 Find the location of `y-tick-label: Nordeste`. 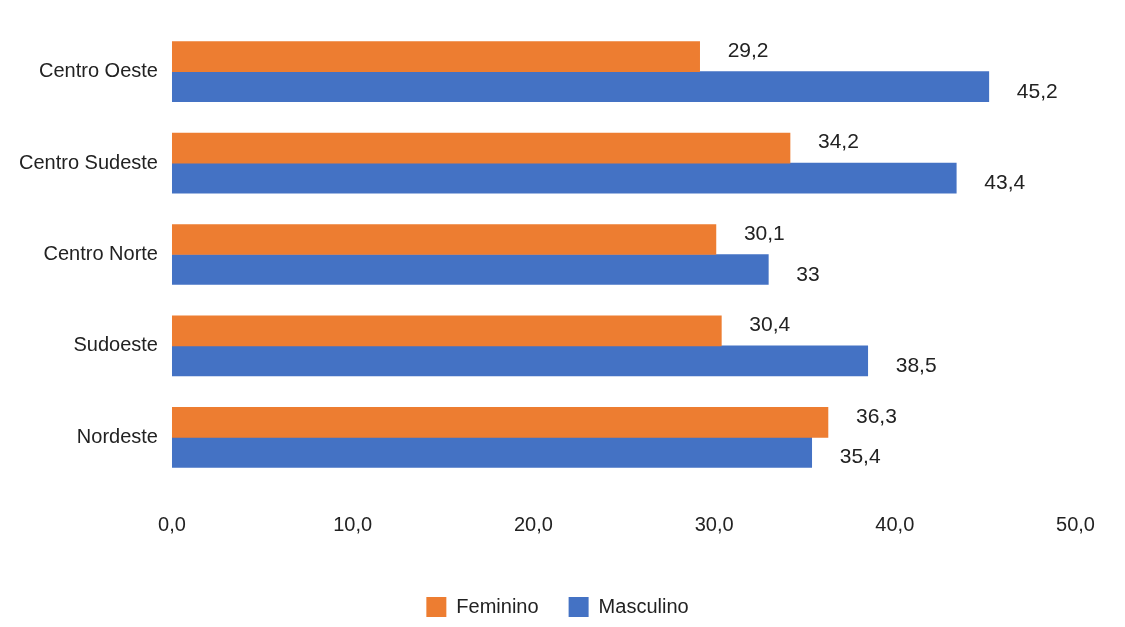

y-tick-label: Nordeste is located at coordinates (117, 435).